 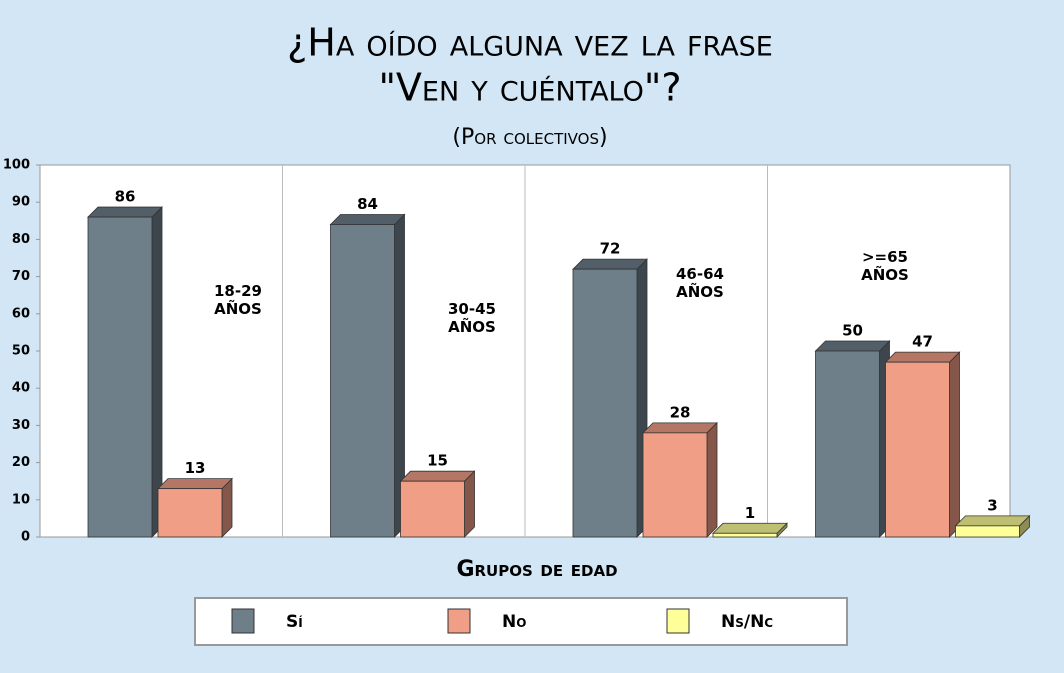 What do you see at coordinates (514, 622) in the screenshot?
I see `legend-label: No` at bounding box center [514, 622].